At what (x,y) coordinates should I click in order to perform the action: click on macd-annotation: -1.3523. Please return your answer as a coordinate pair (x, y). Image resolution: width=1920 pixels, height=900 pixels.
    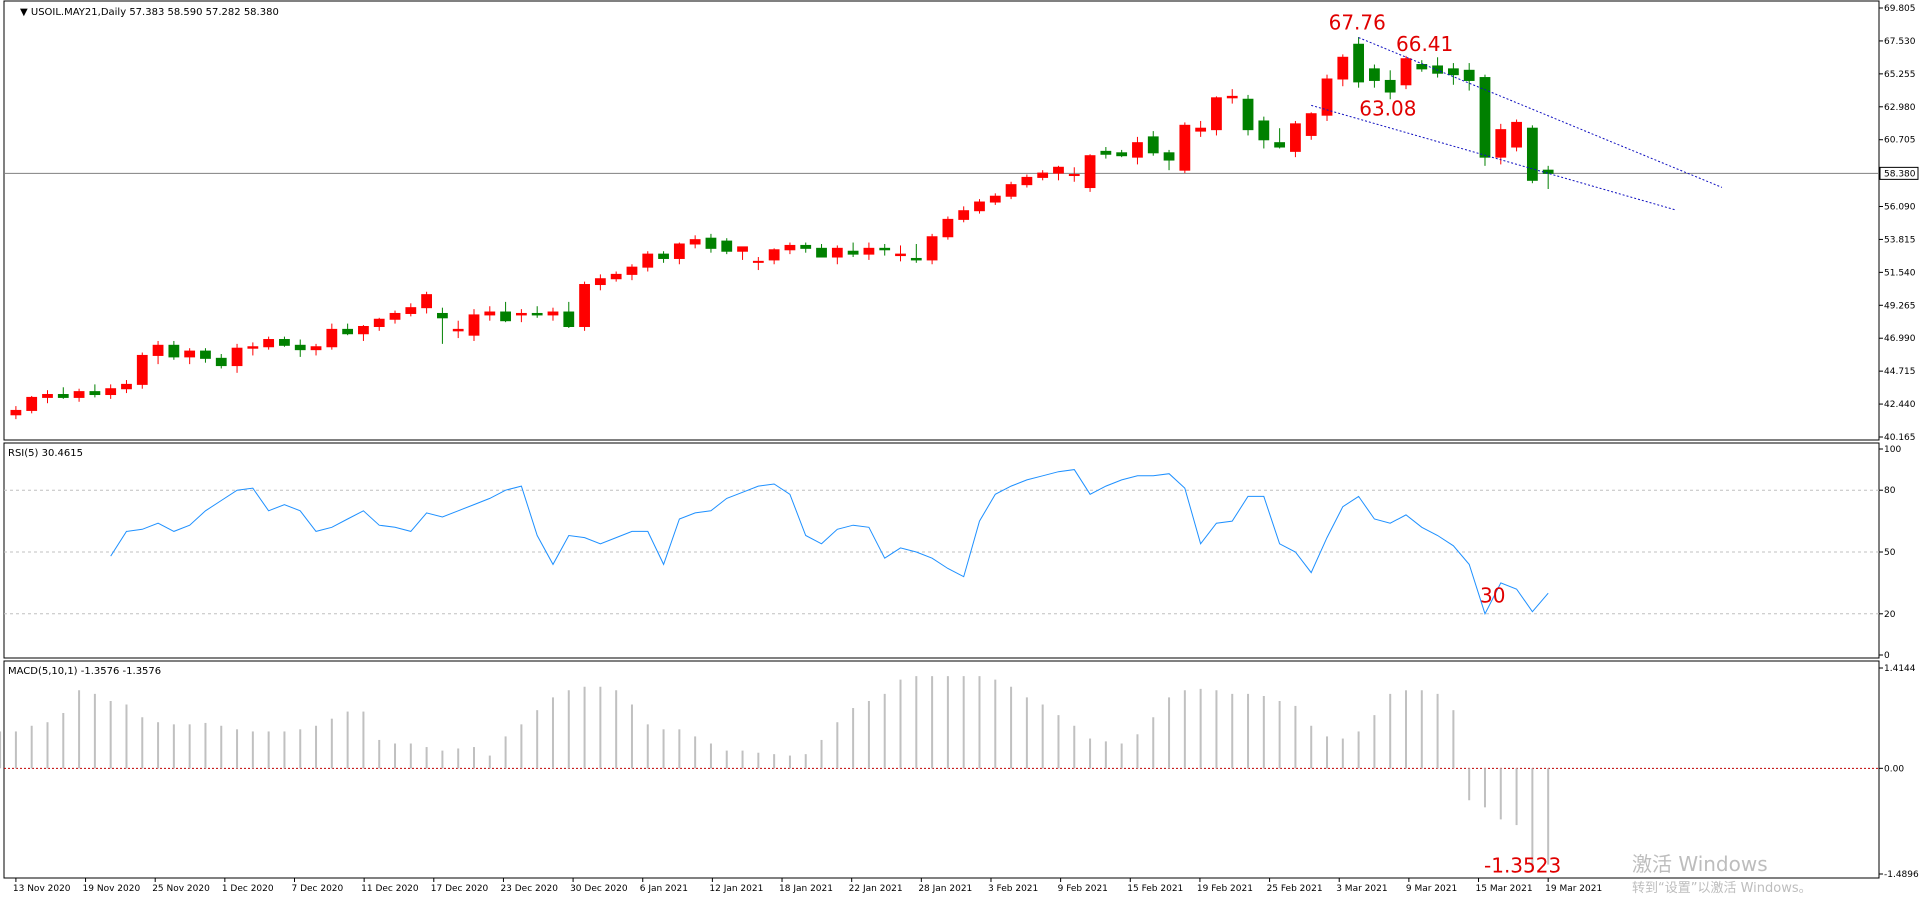
    Looking at the image, I should click on (1522, 865).